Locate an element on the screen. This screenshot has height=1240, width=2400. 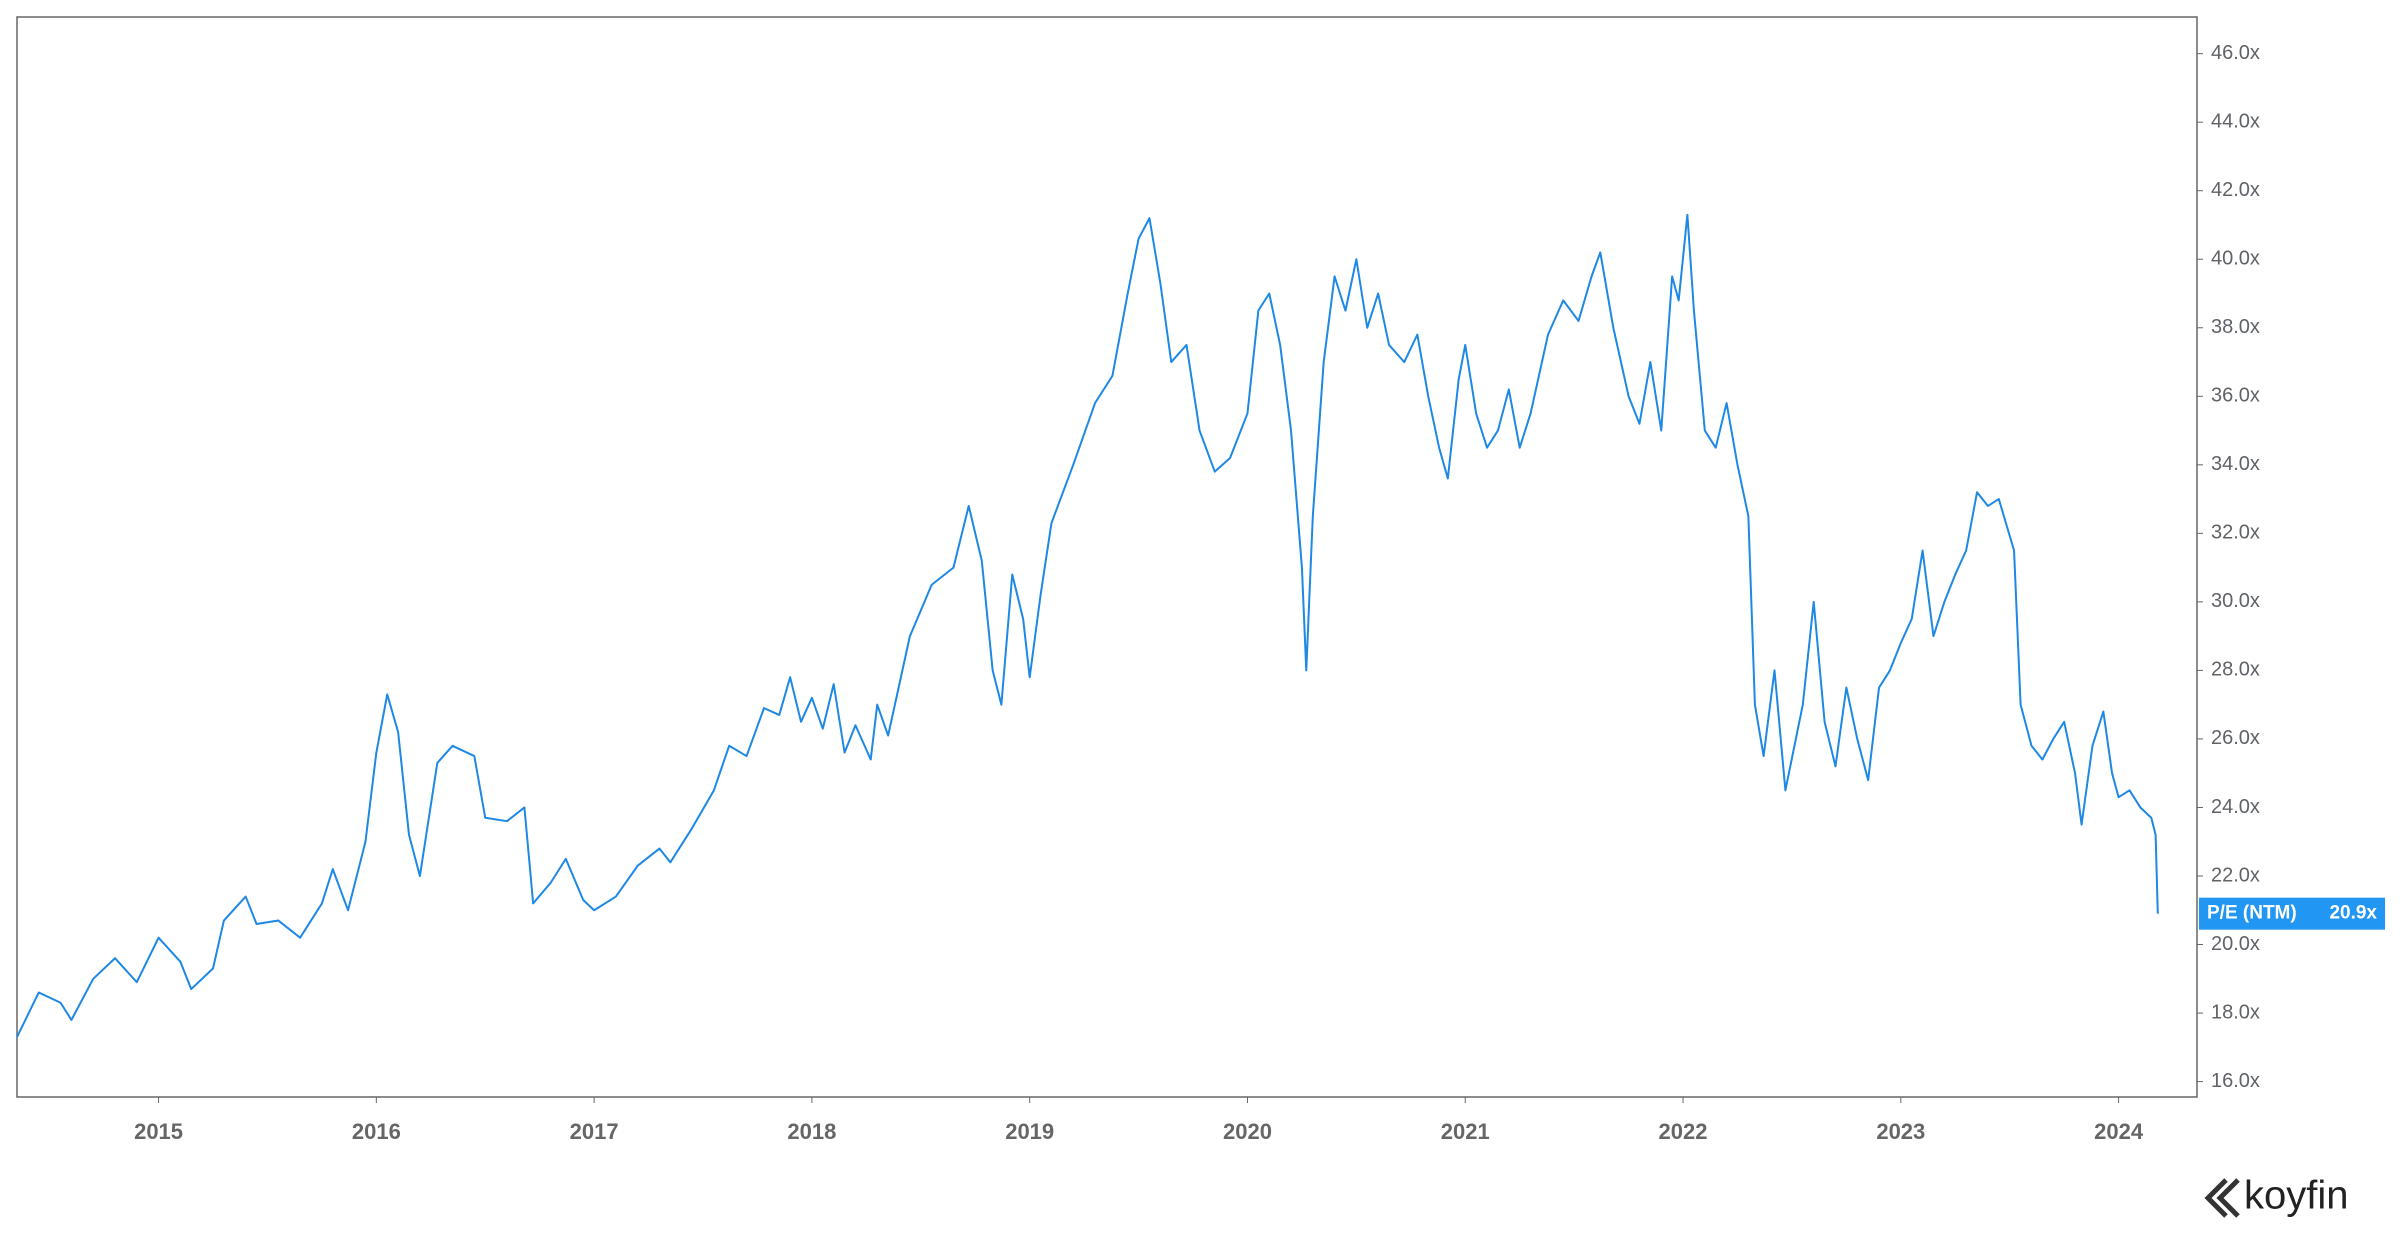
brand-logo: koyfin is located at coordinates (2276, 1196).